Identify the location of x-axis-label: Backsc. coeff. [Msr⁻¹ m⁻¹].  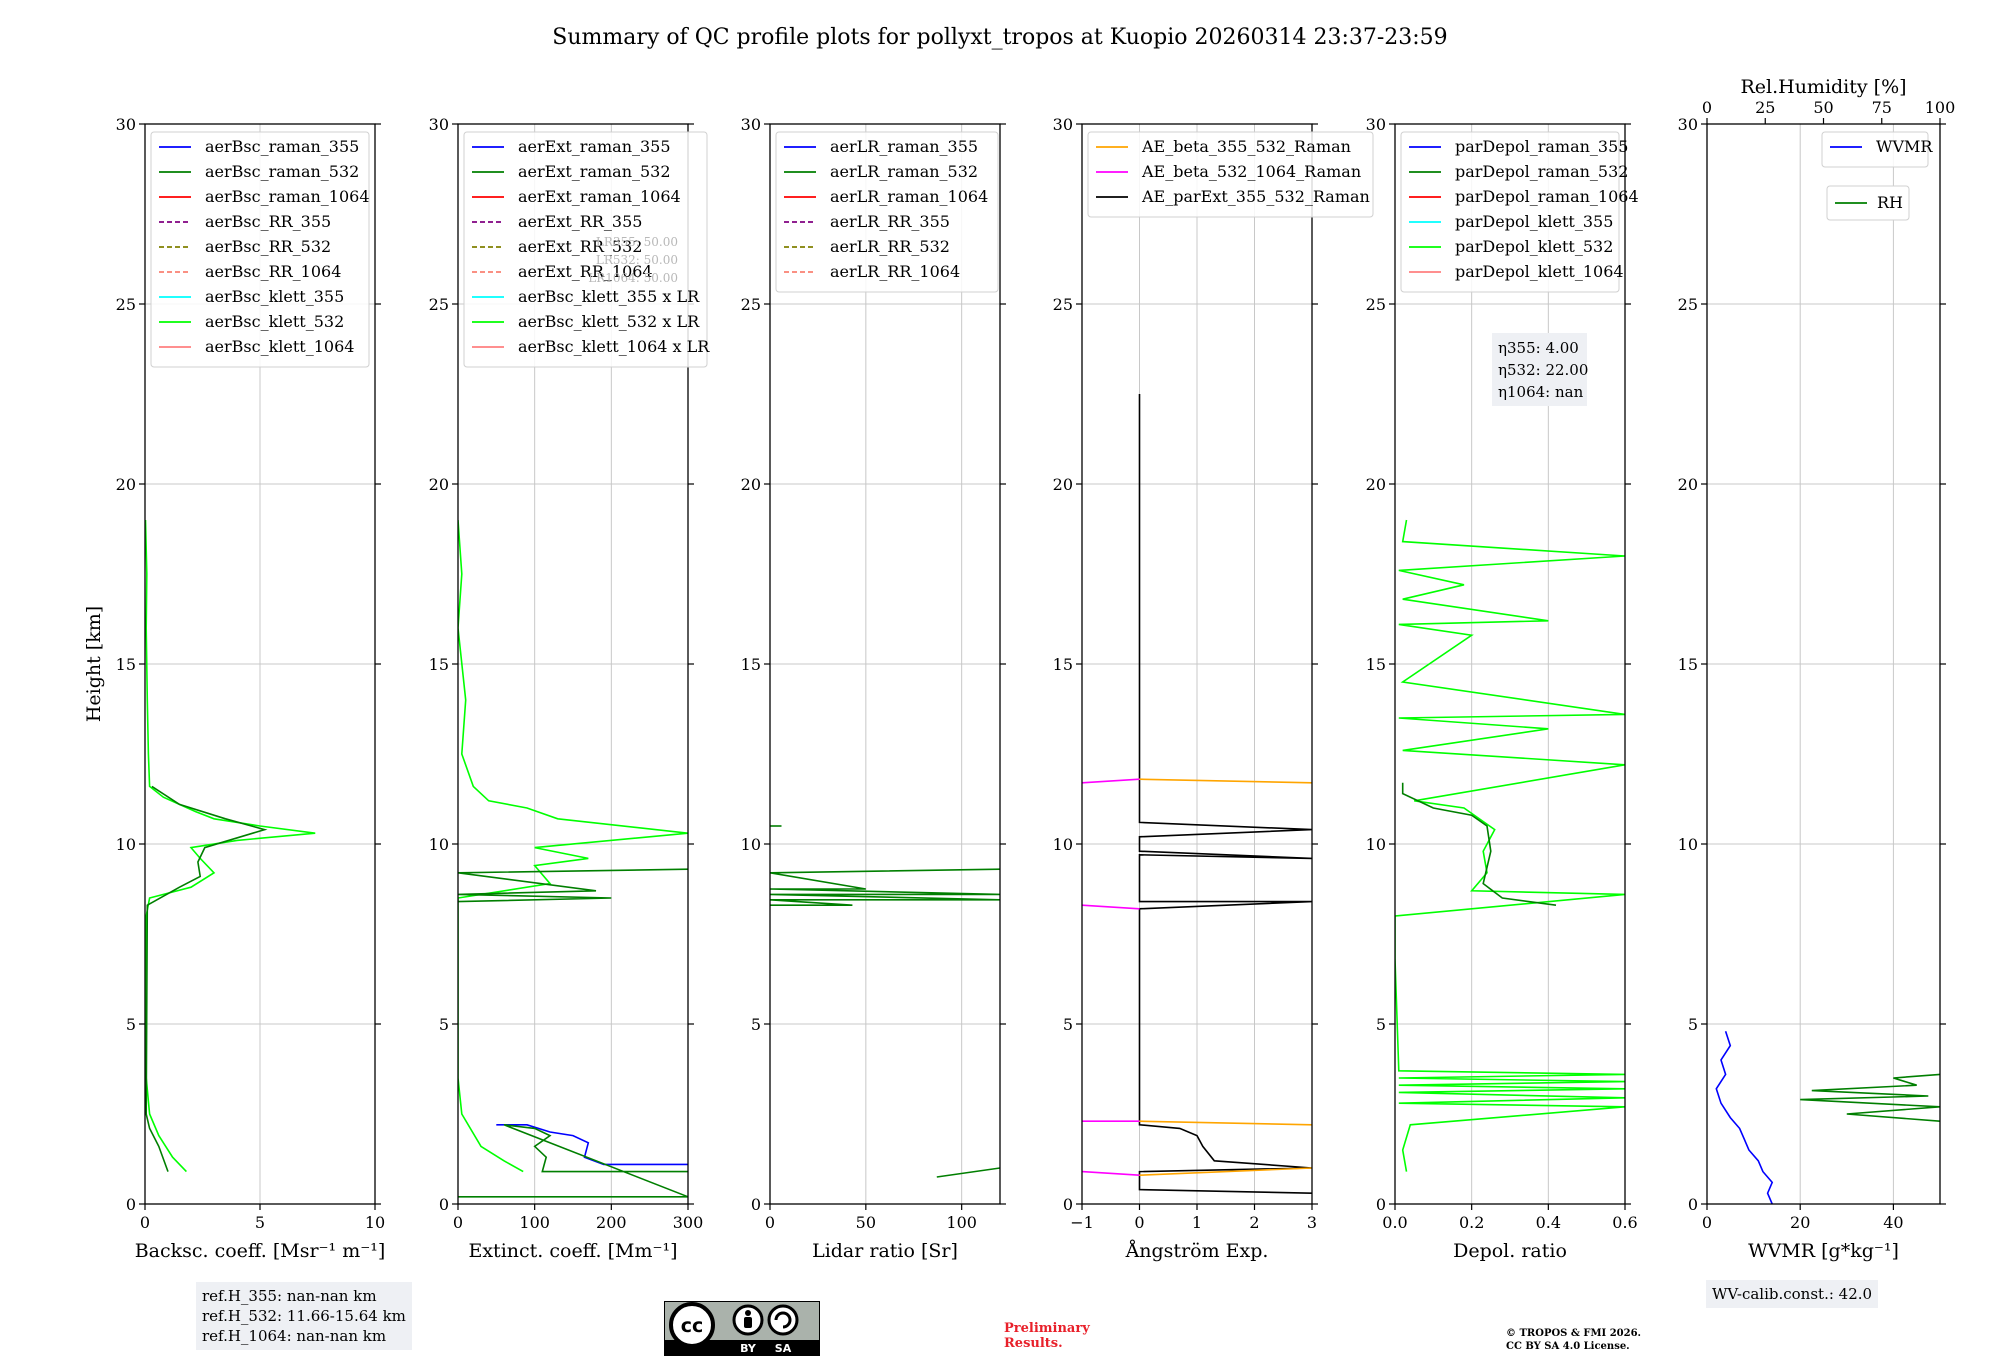
(260, 1251).